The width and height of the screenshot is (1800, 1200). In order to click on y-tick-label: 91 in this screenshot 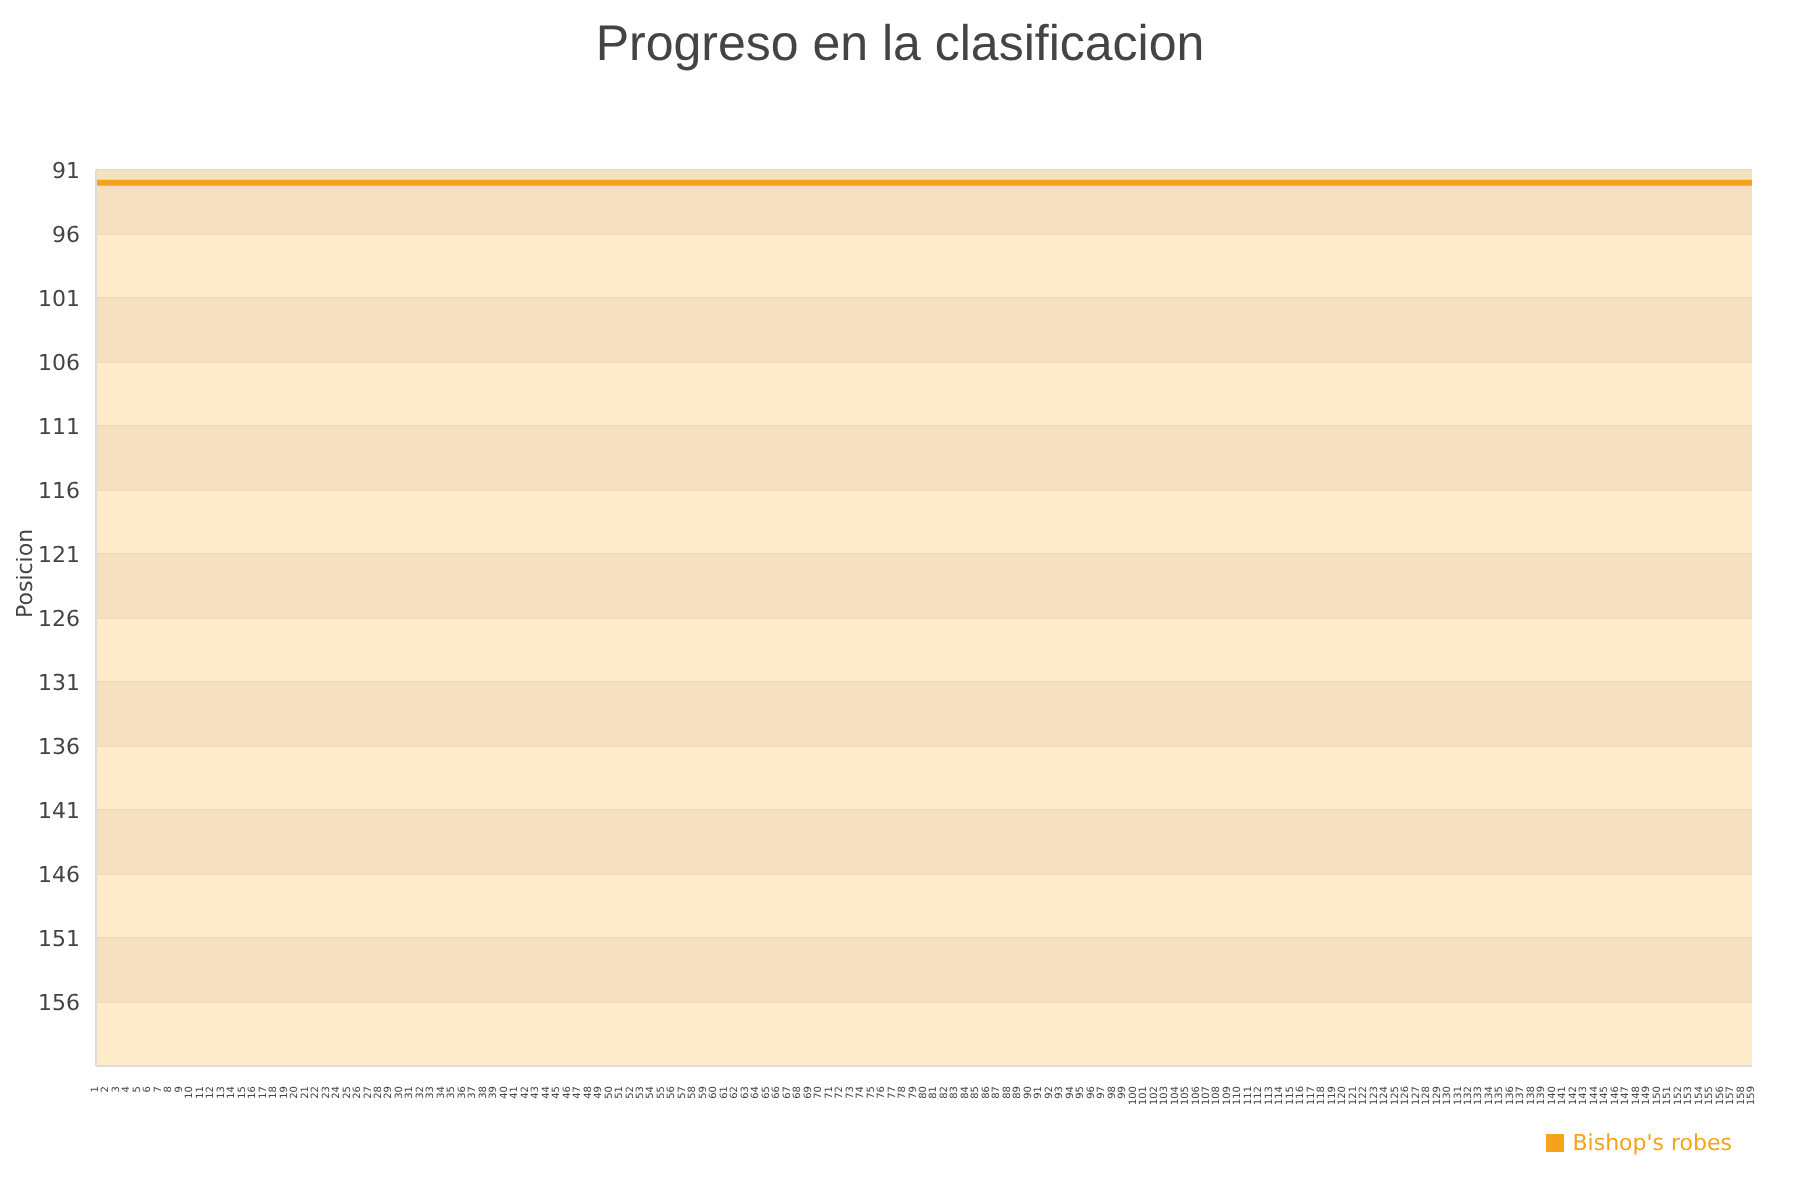, I will do `click(66, 170)`.